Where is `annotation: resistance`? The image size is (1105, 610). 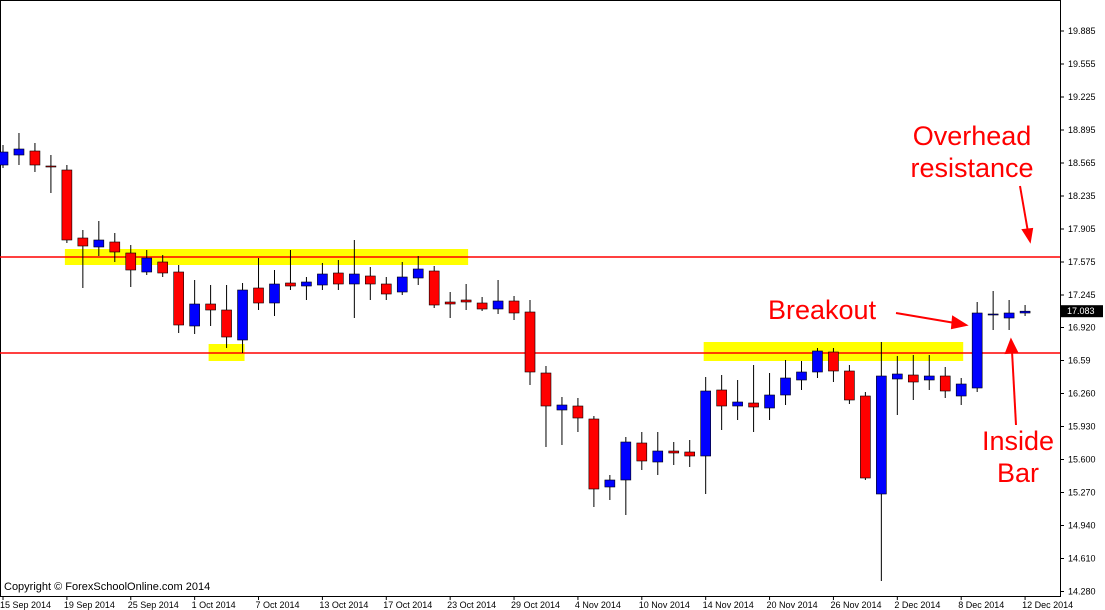 annotation: resistance is located at coordinates (971, 168).